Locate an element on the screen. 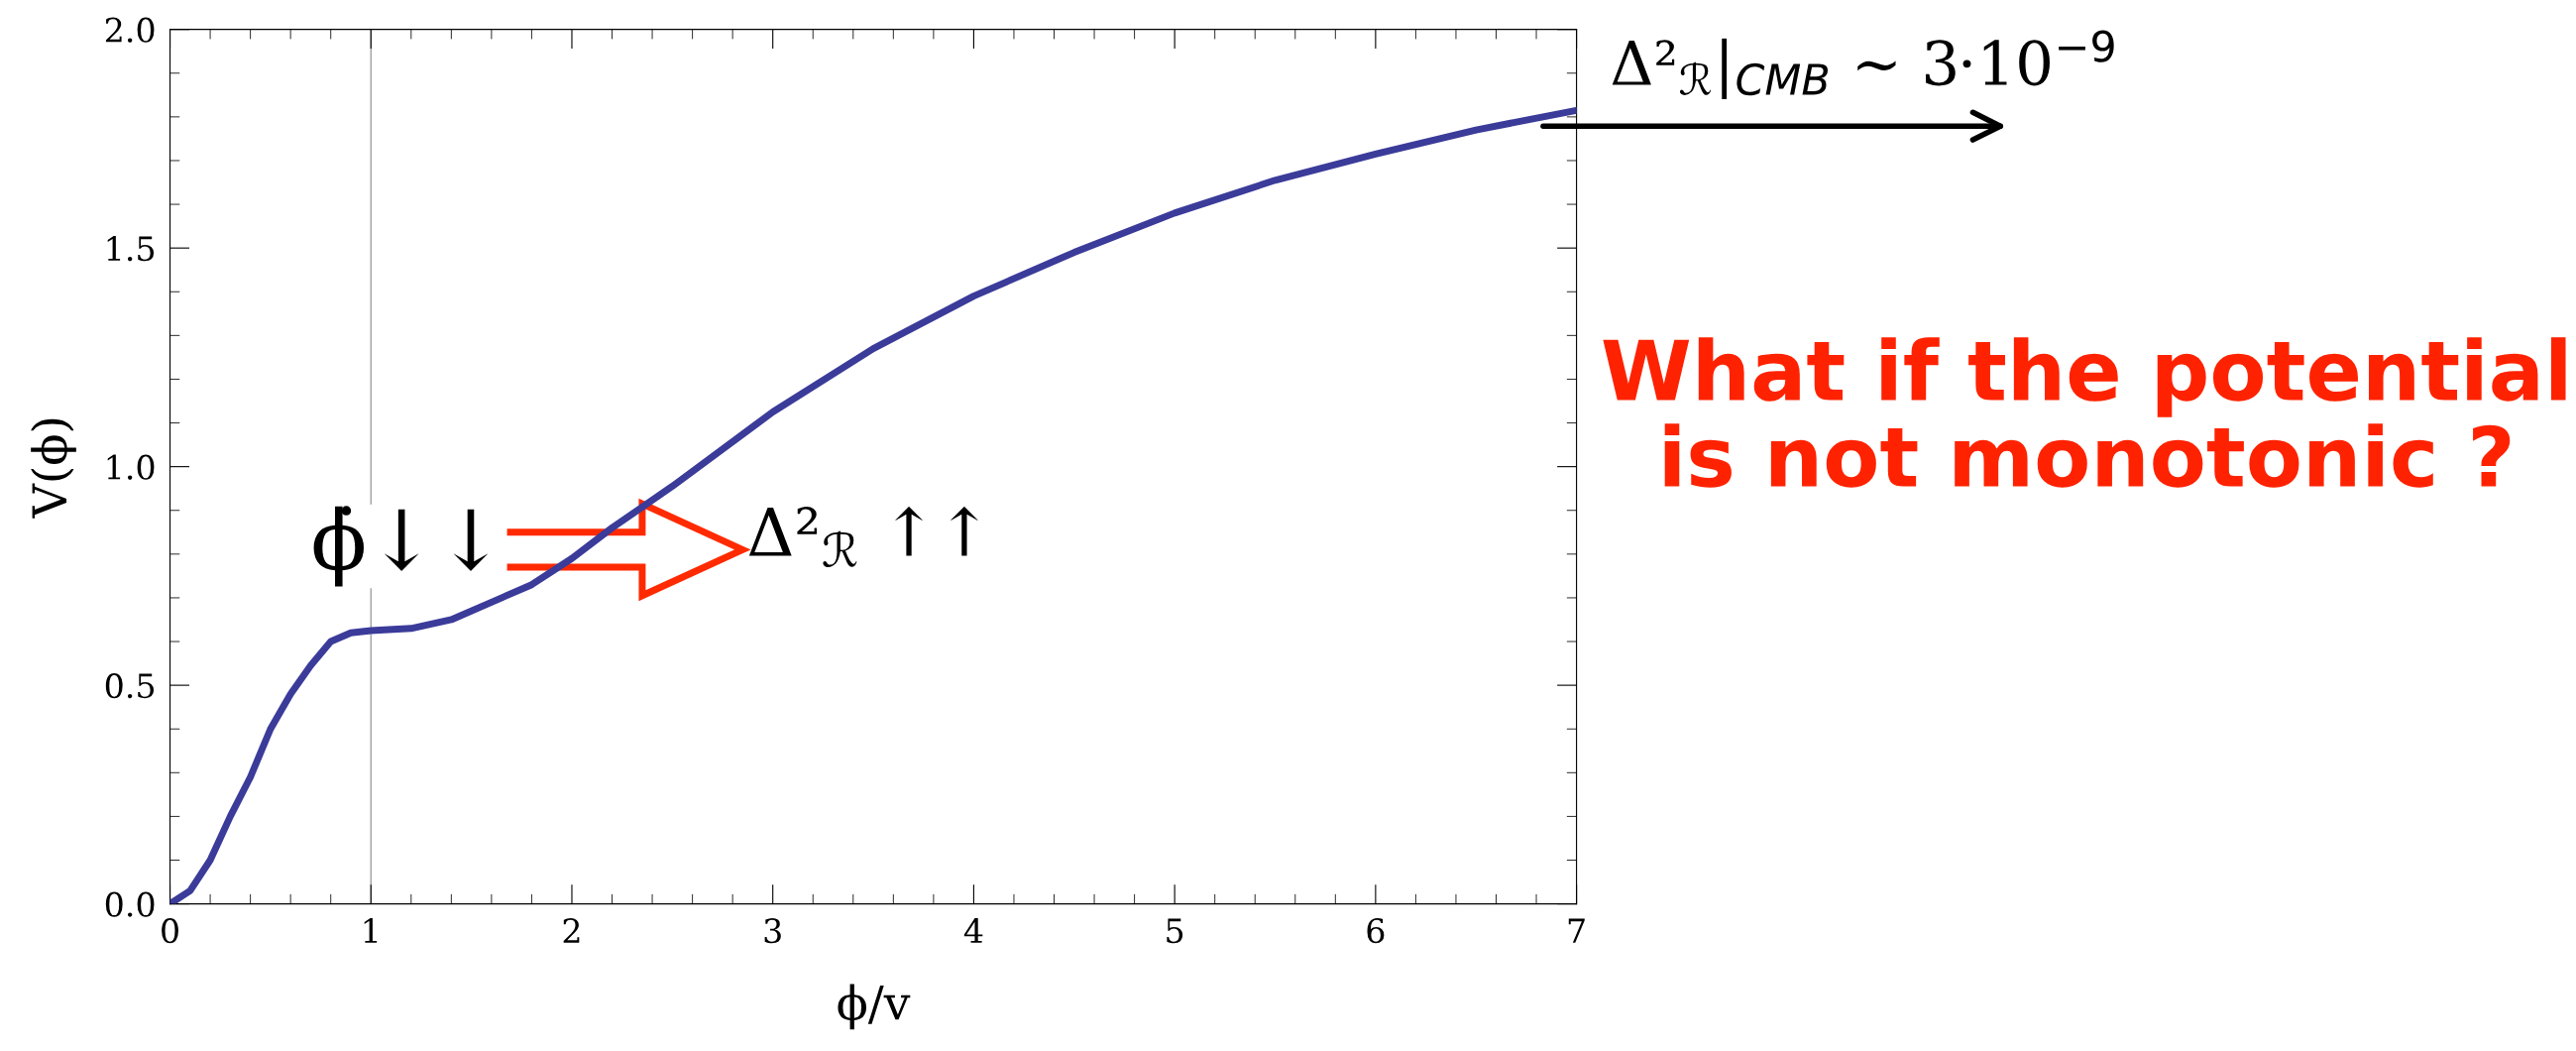  y-tick-label: 0.5 is located at coordinates (130, 686).